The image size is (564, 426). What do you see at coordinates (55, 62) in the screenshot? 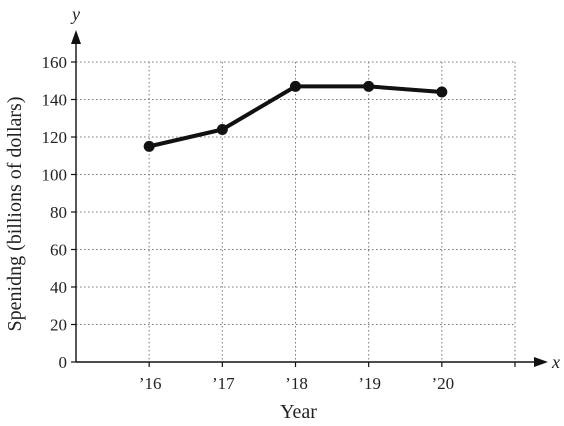
I see `y-tick-label: 160` at bounding box center [55, 62].